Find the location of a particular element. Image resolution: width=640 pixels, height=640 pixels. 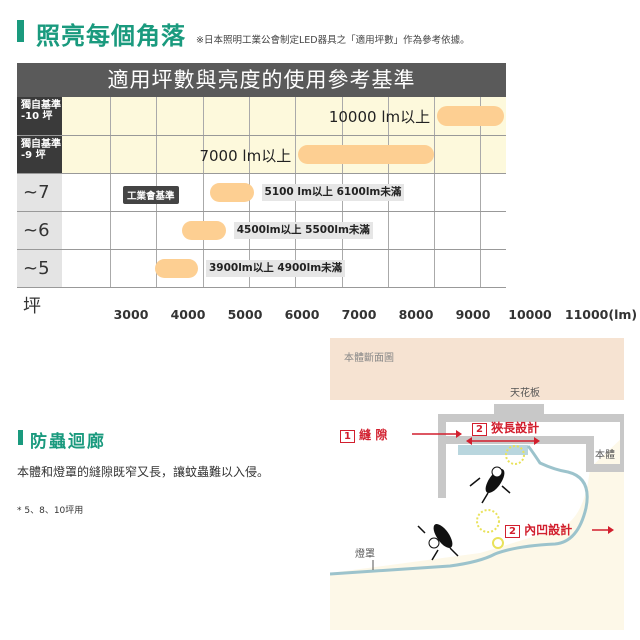

x-tick-label: 11000(lm) is located at coordinates (601, 314).